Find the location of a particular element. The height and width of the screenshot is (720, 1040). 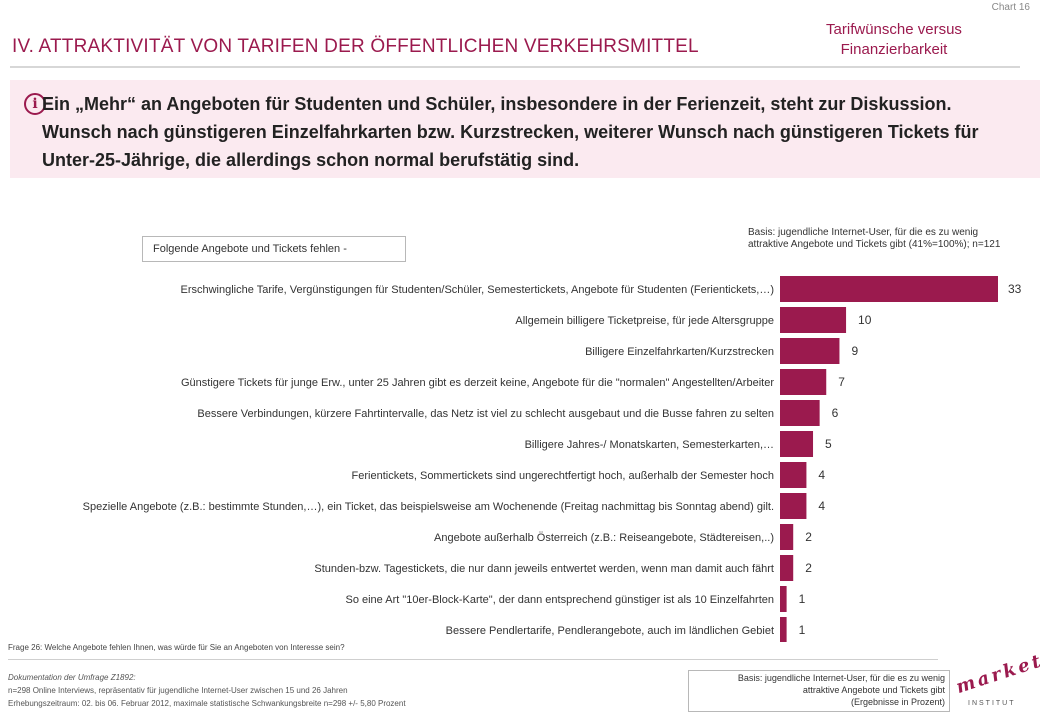

market-logo: market® INSTITUT is located at coordinates (997, 679).